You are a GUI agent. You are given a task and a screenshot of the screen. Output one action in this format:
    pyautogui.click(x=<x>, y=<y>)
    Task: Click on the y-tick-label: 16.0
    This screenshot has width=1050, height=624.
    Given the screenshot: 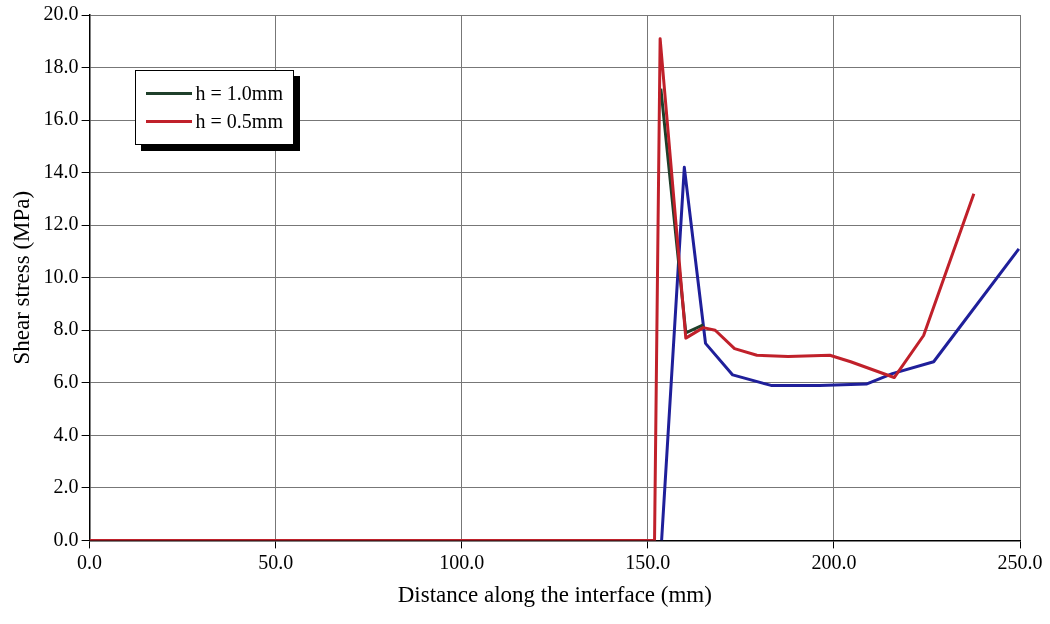 What is the action you would take?
    pyautogui.click(x=61, y=118)
    